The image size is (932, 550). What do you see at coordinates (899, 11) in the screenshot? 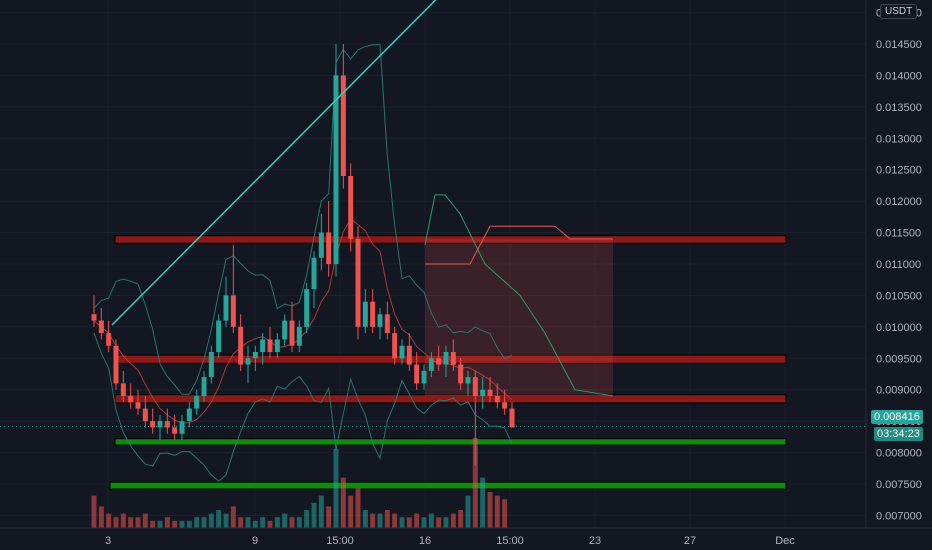
I see `currency-label: USDT` at bounding box center [899, 11].